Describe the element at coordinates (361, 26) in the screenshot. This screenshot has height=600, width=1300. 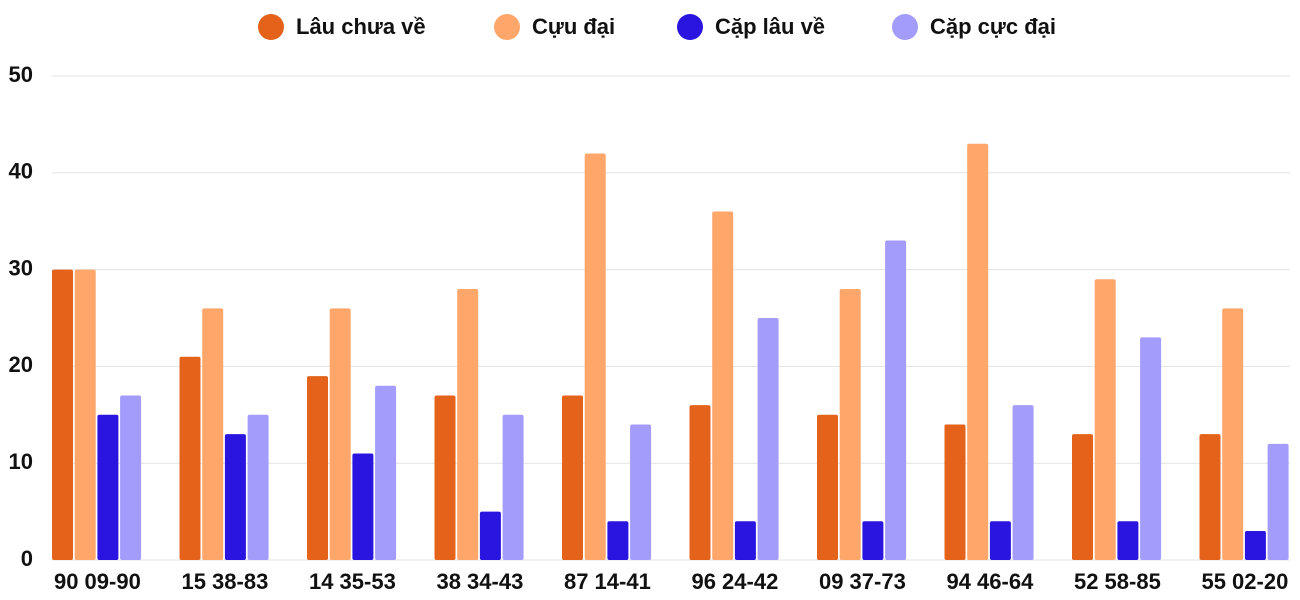
I see `legend-label: Lâu chưa về` at that location.